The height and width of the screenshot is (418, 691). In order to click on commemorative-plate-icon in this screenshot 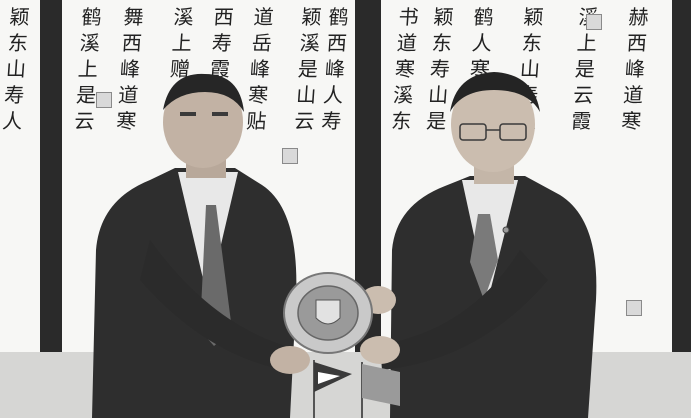, I will do `click(328, 313)`.